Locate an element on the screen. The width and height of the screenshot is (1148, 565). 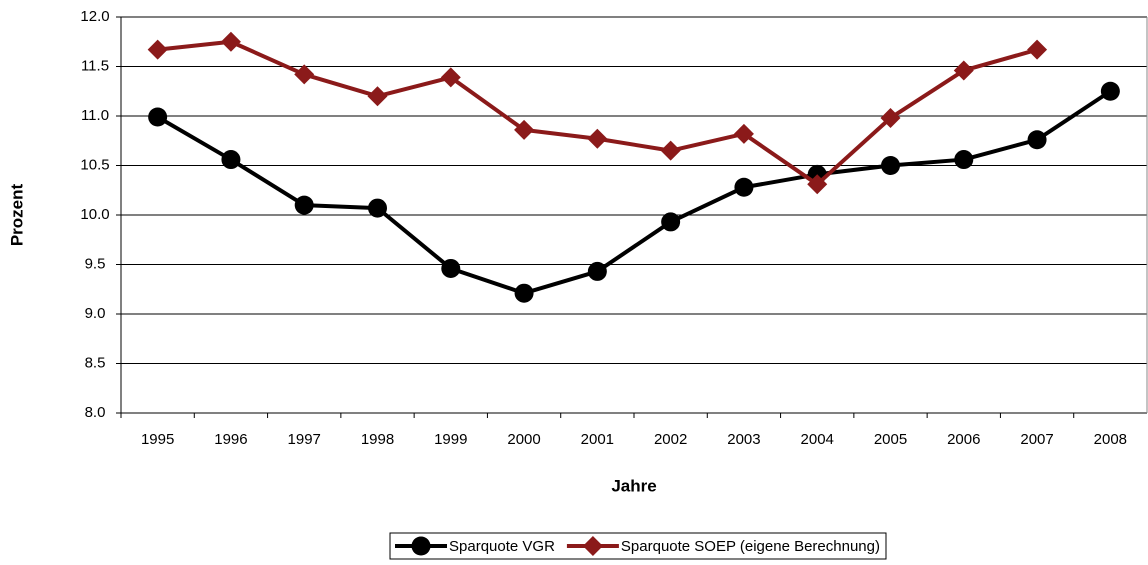
y-tick-label: 8.0 is located at coordinates (95, 412).